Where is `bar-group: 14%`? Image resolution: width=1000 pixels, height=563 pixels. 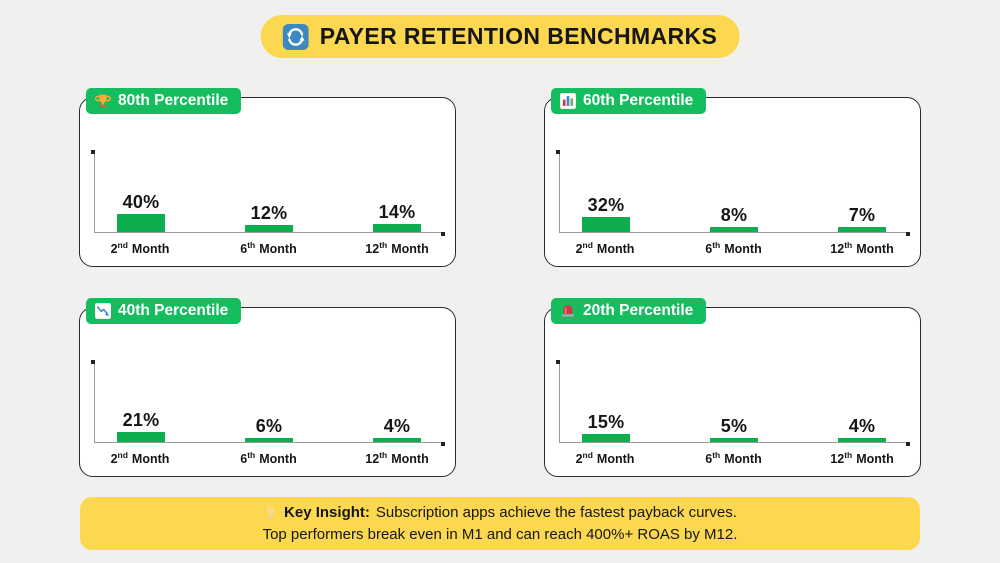 bar-group: 14% is located at coordinates (397, 217).